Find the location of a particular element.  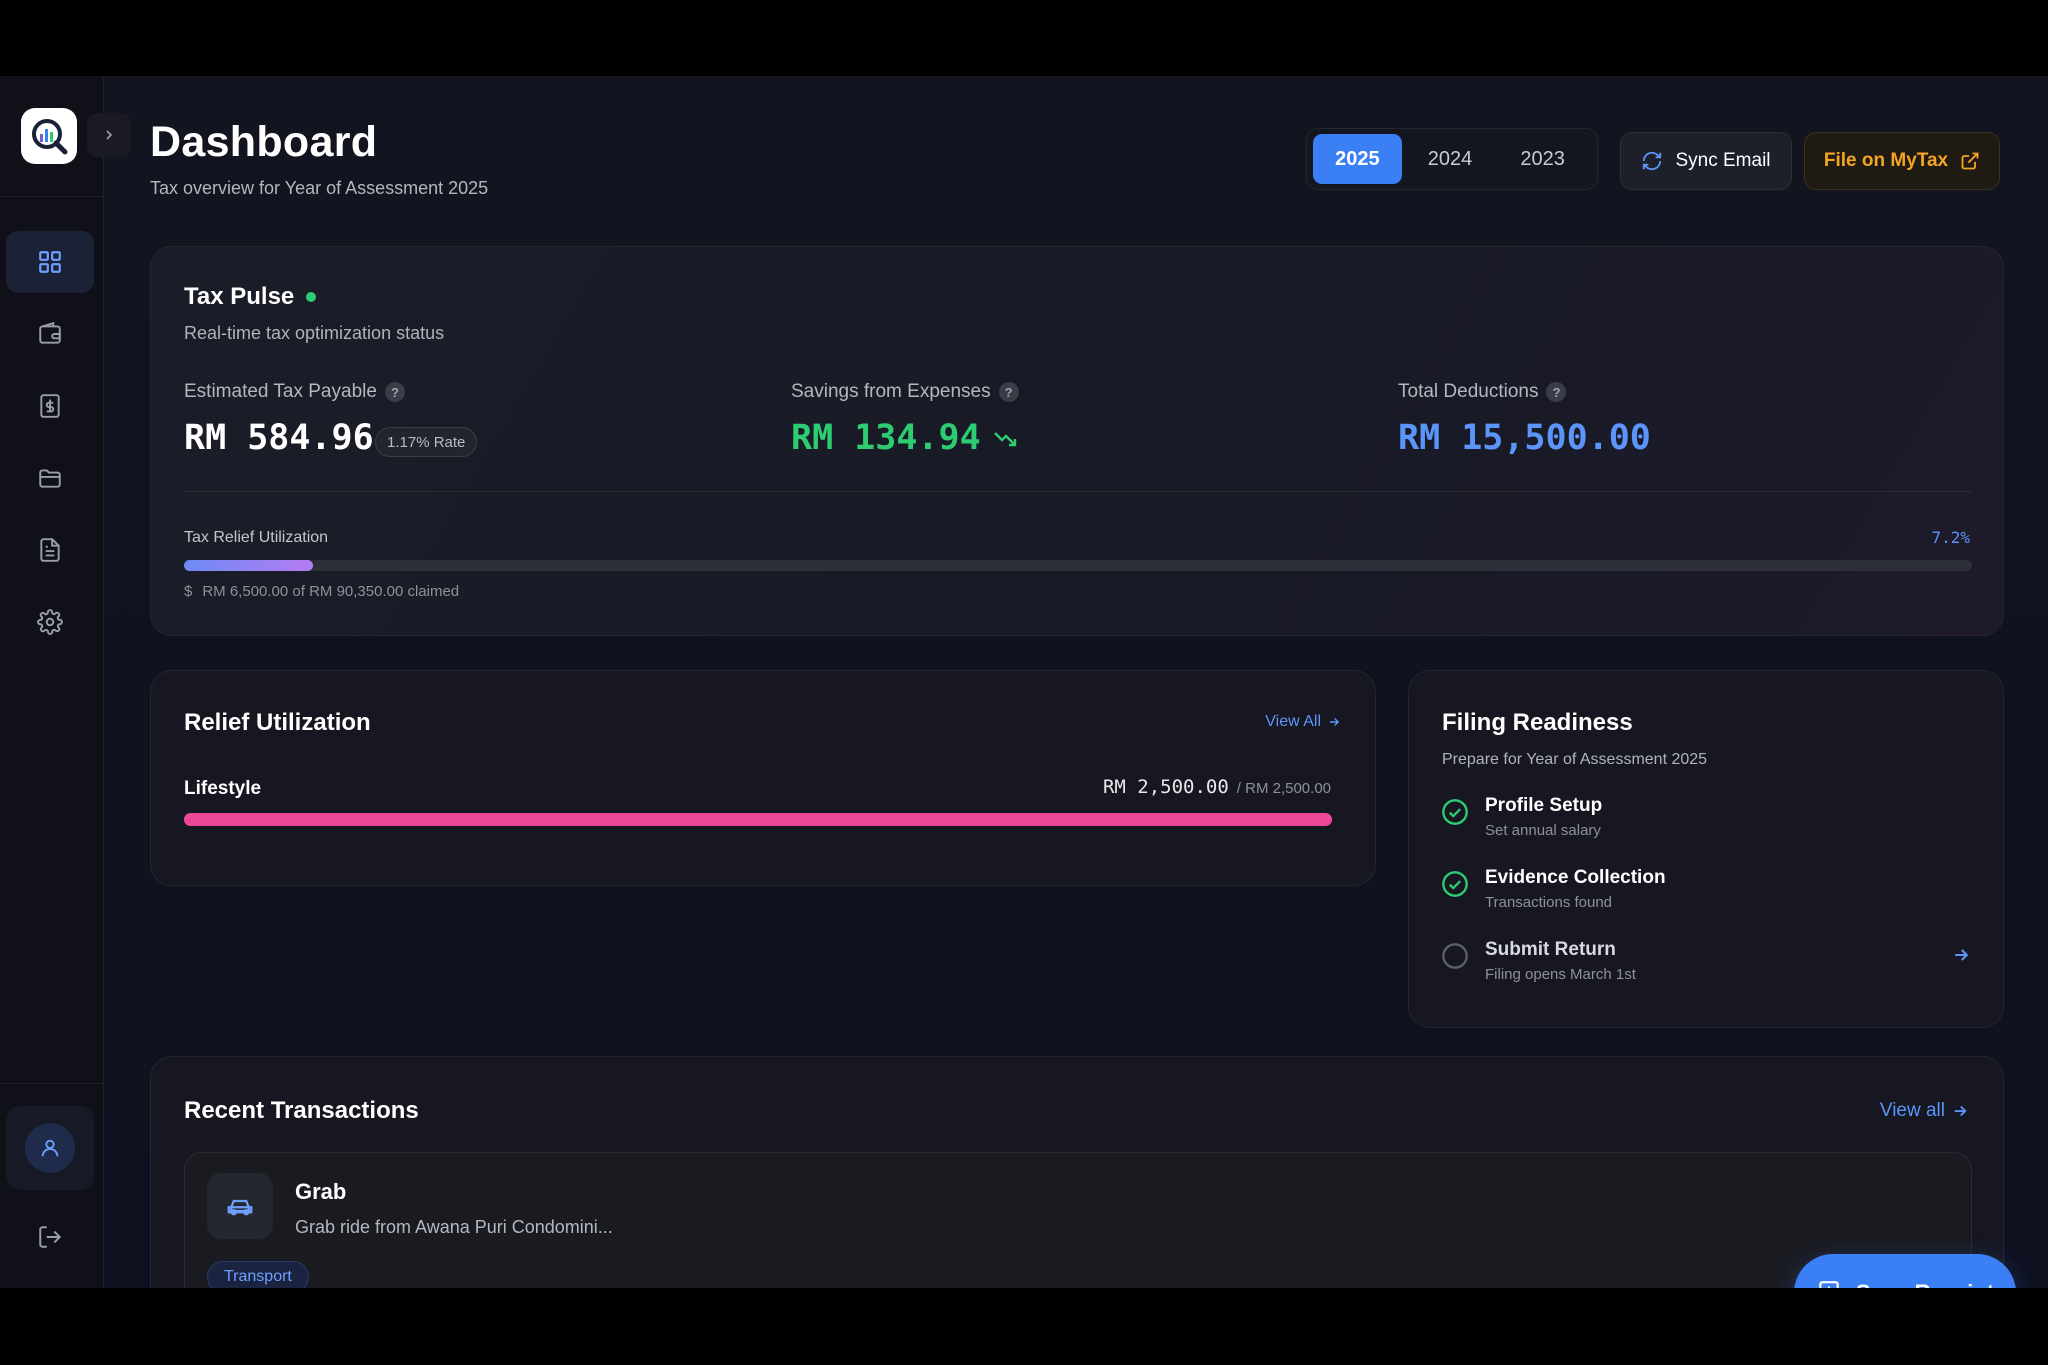

relief-item-amount-row: RM 2,500.00 / RM 2,500.00 is located at coordinates (1217, 787).